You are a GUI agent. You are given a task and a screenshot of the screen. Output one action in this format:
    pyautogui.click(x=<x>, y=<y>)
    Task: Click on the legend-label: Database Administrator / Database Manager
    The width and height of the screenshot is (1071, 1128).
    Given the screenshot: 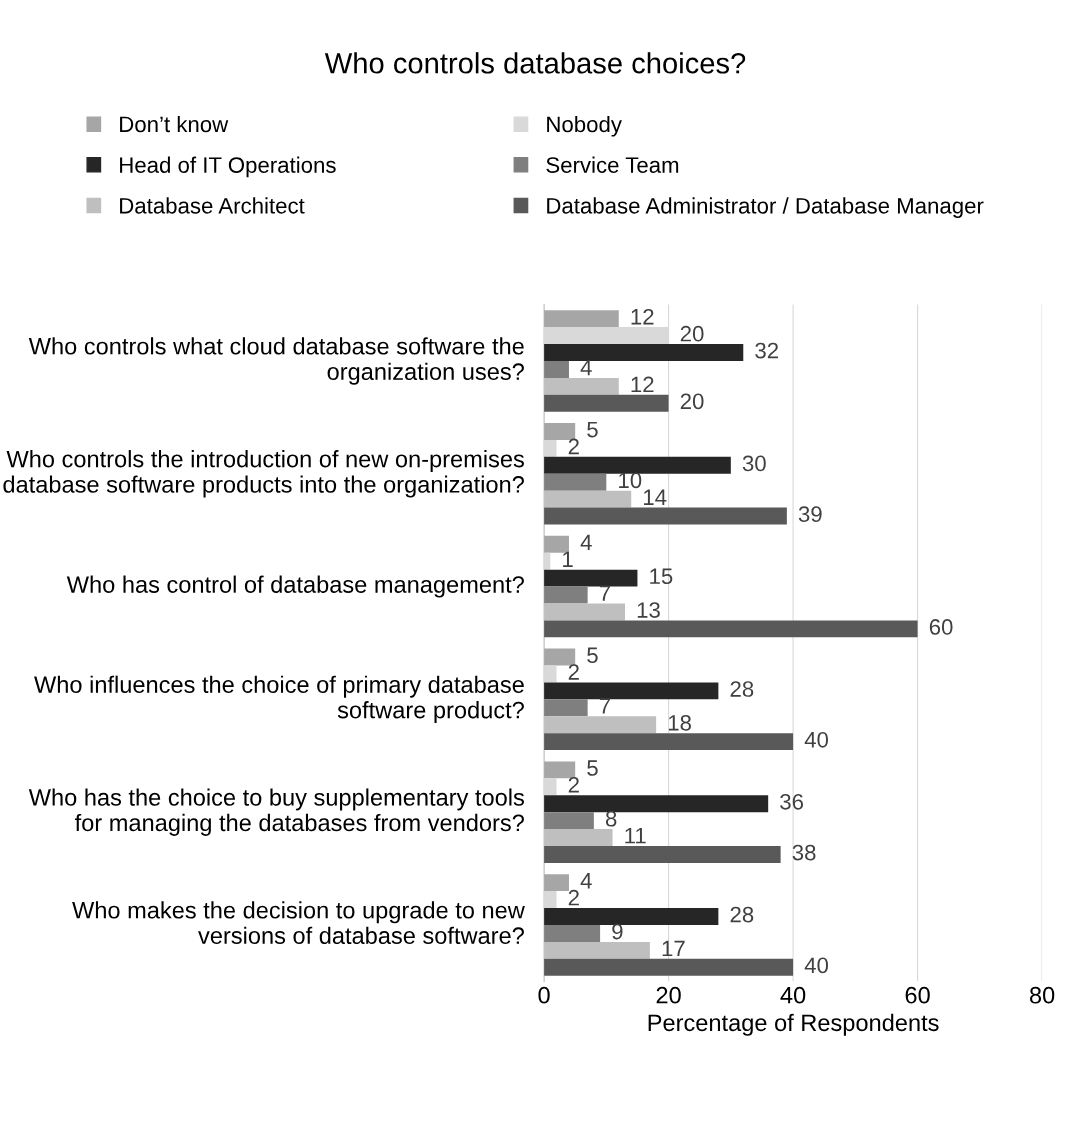 What is the action you would take?
    pyautogui.click(x=765, y=208)
    